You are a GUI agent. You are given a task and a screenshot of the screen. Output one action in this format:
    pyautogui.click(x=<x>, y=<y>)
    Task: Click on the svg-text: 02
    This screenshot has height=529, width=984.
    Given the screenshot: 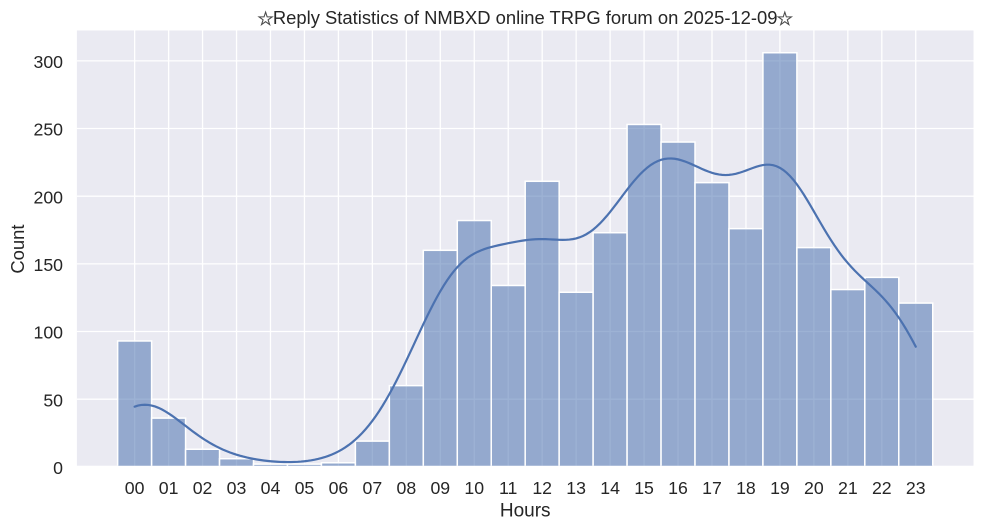 What is the action you would take?
    pyautogui.click(x=203, y=488)
    